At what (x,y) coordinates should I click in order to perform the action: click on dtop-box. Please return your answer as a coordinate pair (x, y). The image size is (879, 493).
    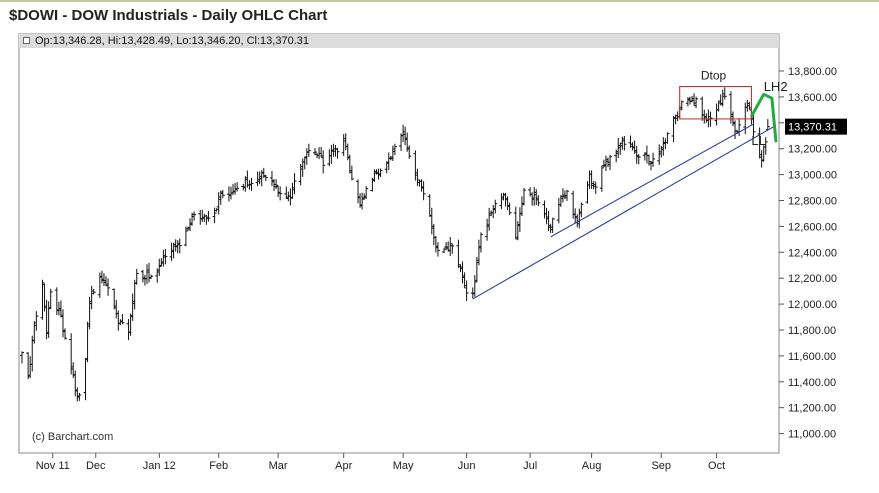
    Looking at the image, I should click on (715, 103).